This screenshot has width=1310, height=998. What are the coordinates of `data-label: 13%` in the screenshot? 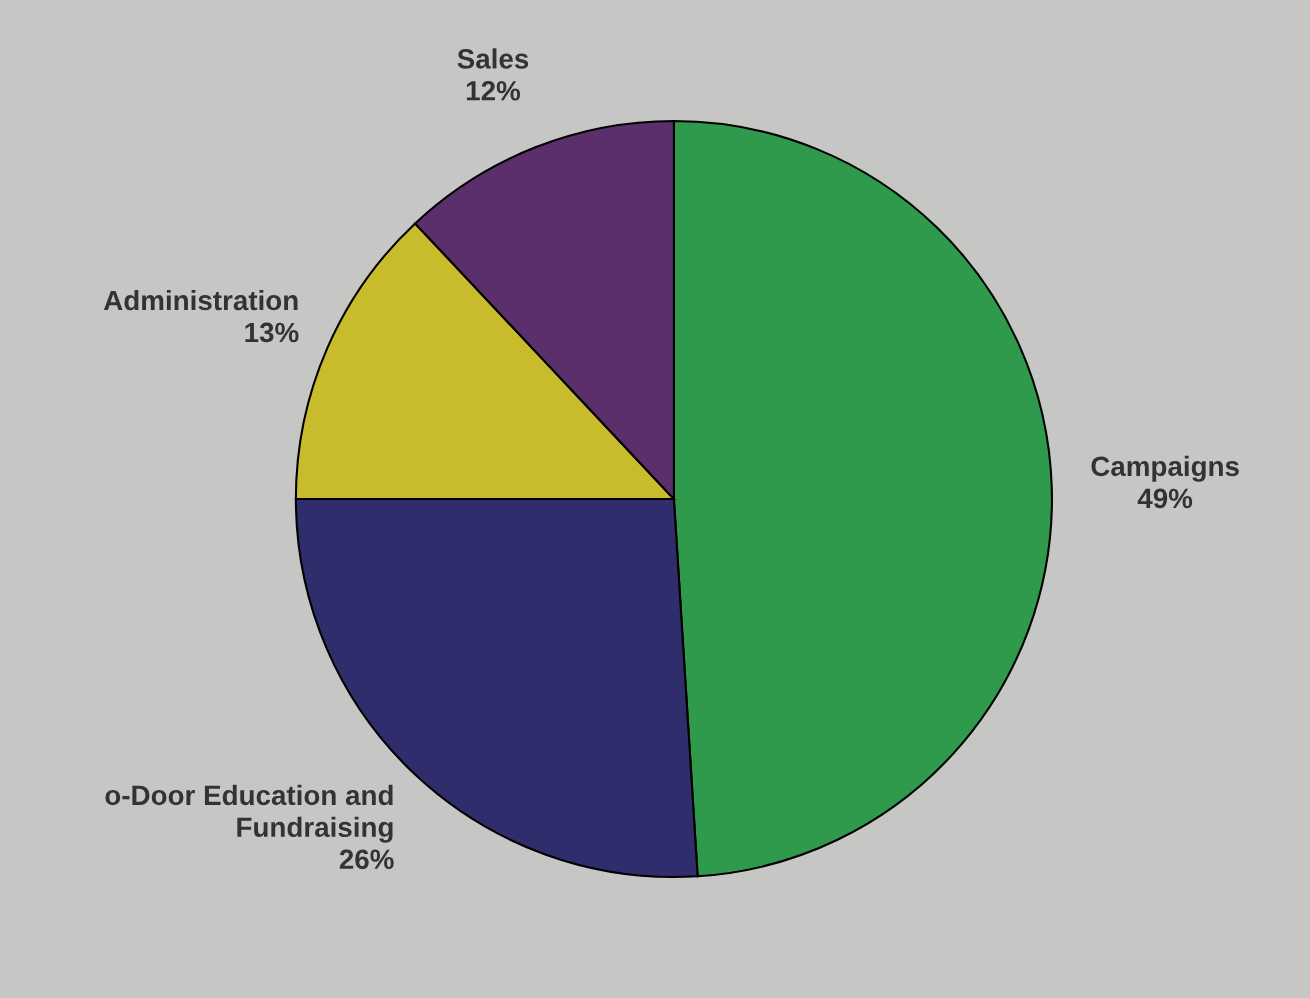 It's located at (272, 332).